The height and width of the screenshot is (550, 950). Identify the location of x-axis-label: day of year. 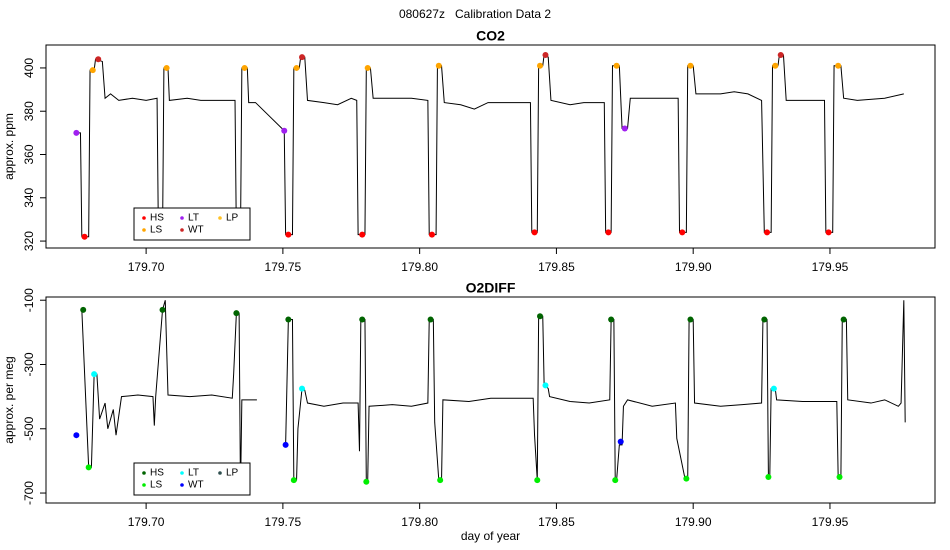
(490, 536).